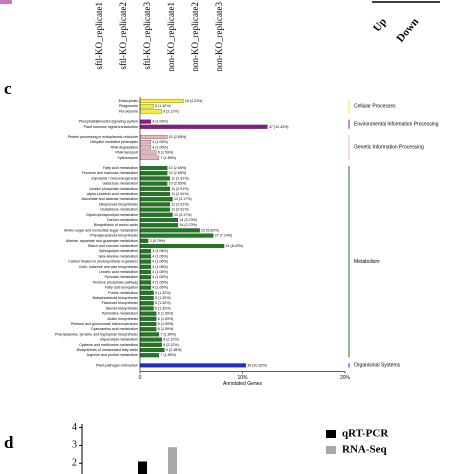 The height and width of the screenshot is (474, 474). What do you see at coordinates (112, 215) in the screenshot?
I see `category-label: Glycerophospholipid metabolism` at bounding box center [112, 215].